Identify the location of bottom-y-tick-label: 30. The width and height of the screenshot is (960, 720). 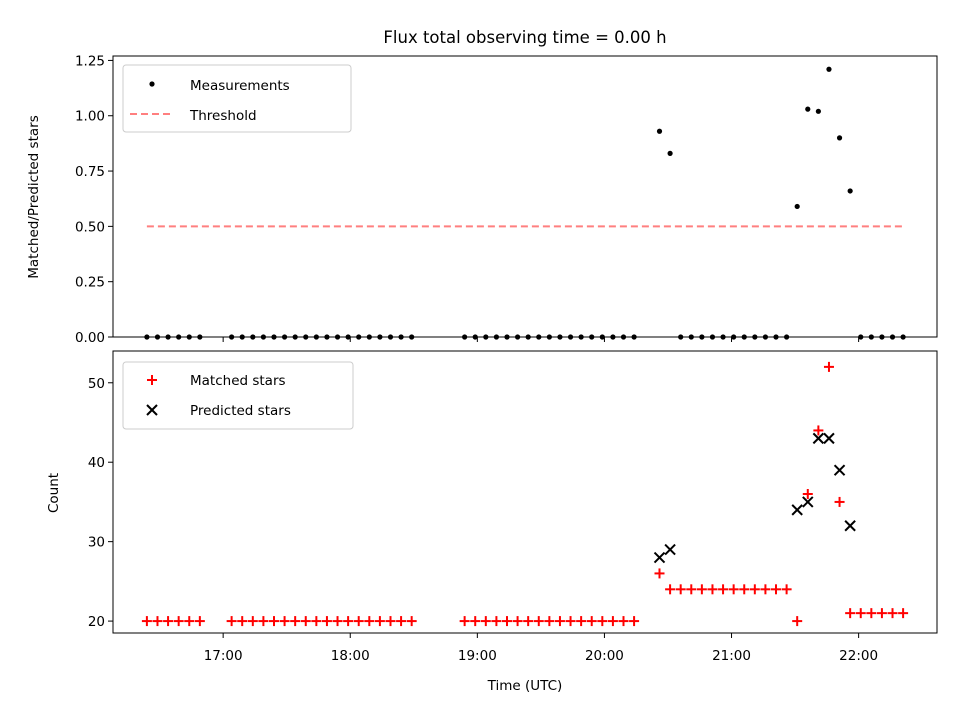
(96, 543).